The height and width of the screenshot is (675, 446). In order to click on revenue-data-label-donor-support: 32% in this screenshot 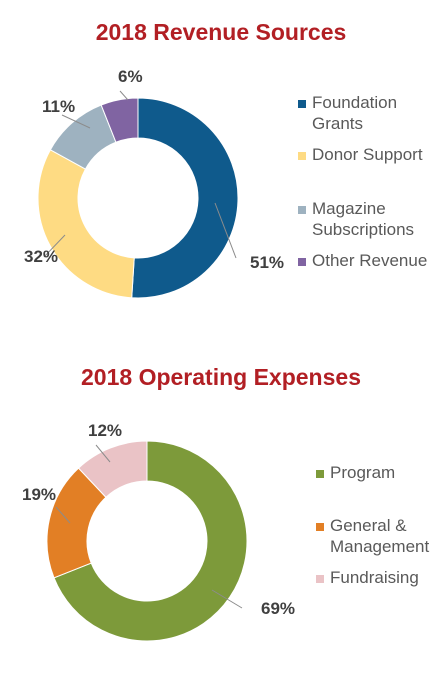, I will do `click(41, 256)`.